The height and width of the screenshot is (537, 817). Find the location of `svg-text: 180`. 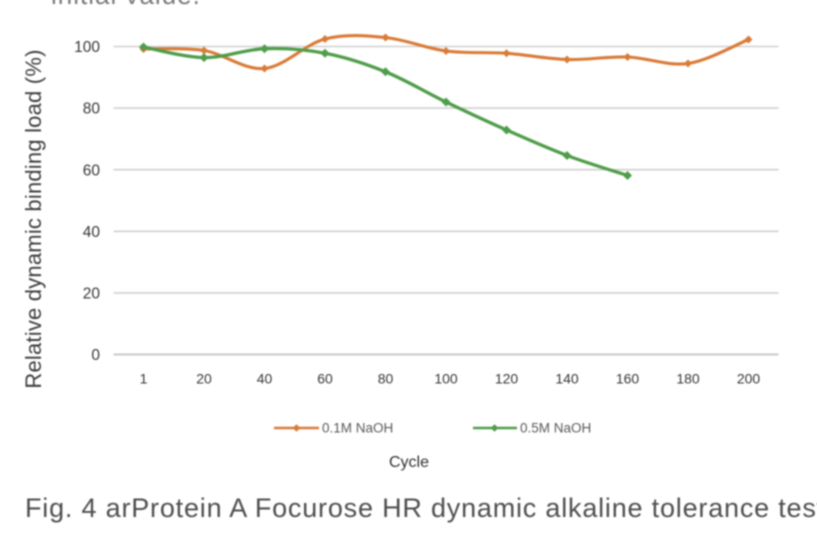

svg-text: 180 is located at coordinates (688, 379).